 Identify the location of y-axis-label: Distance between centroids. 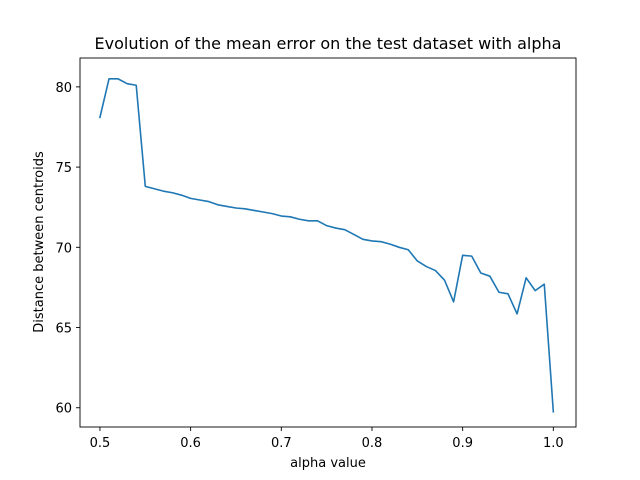
(39, 242).